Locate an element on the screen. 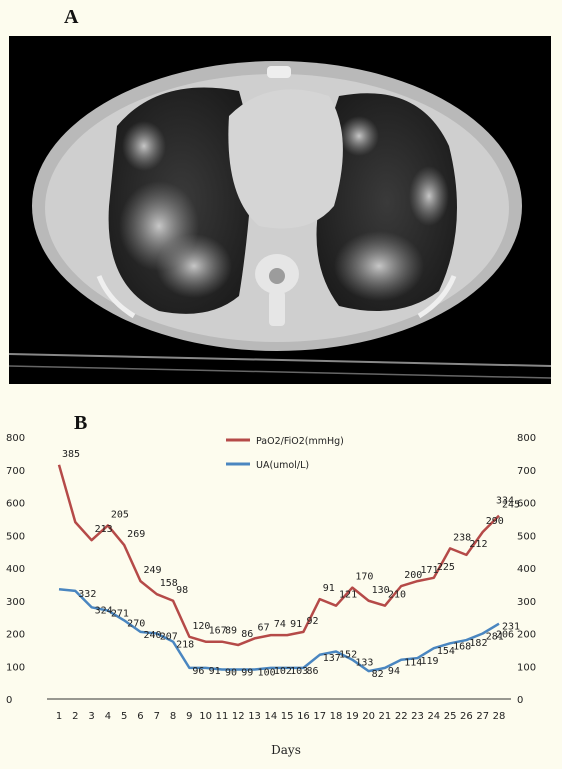 Image resolution: width=562 pixels, height=769 pixels. y-left-tick-label: 200 is located at coordinates (15, 635).